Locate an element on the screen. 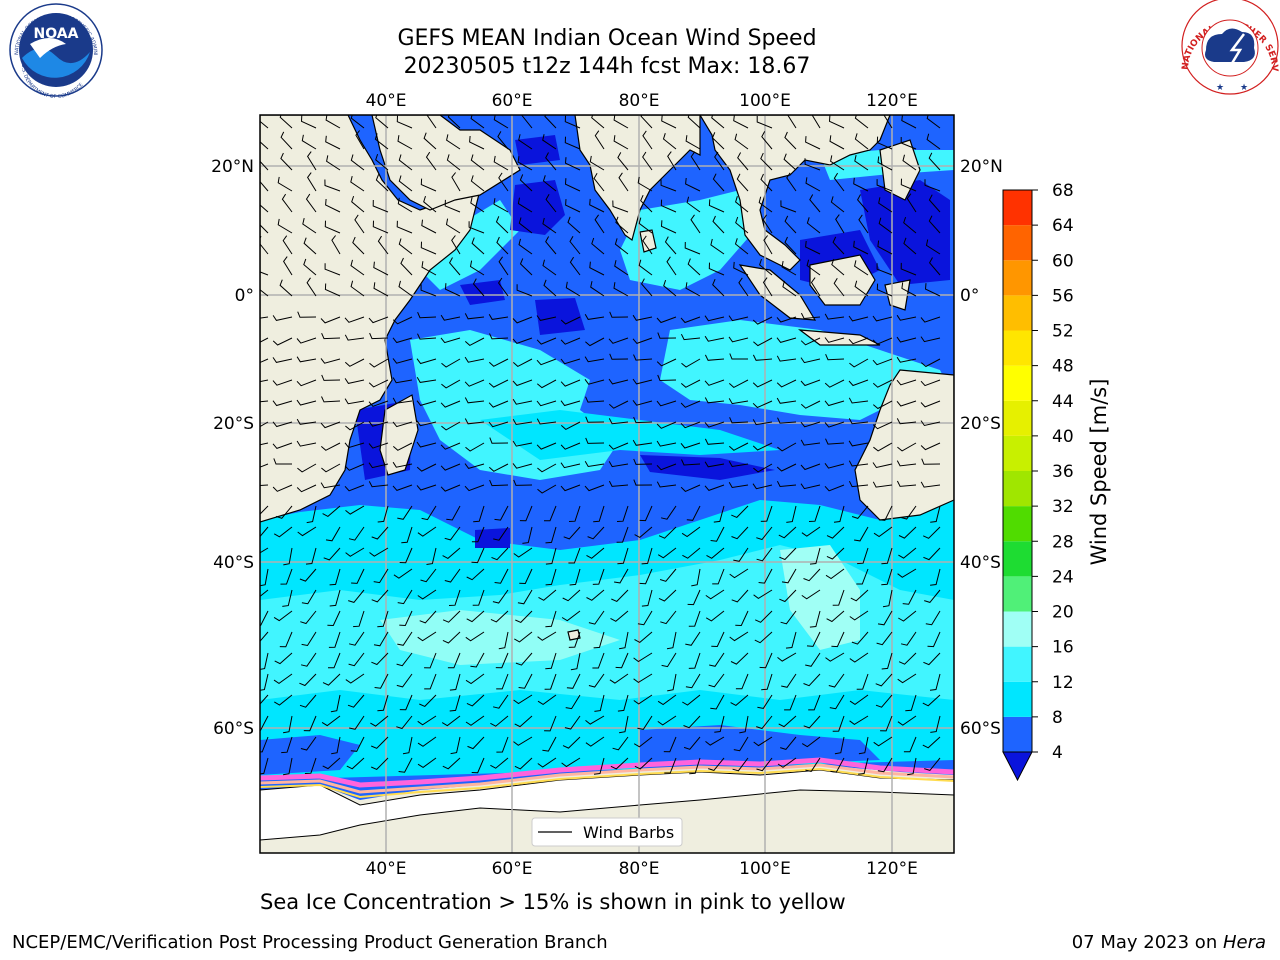 The height and width of the screenshot is (960, 1280). lon-label-top: 60°E is located at coordinates (512, 101).